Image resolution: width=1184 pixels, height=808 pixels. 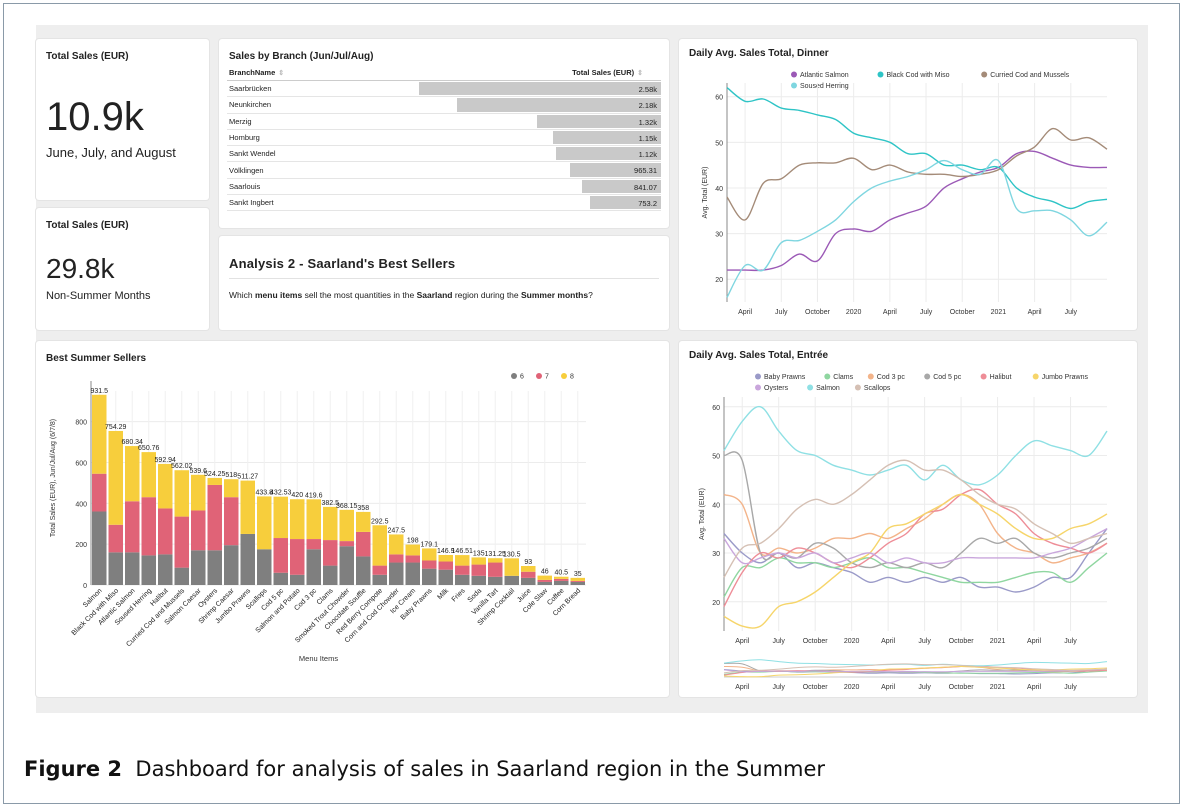 What do you see at coordinates (81, 423) in the screenshot?
I see `y-tick-label: 800` at bounding box center [81, 423].